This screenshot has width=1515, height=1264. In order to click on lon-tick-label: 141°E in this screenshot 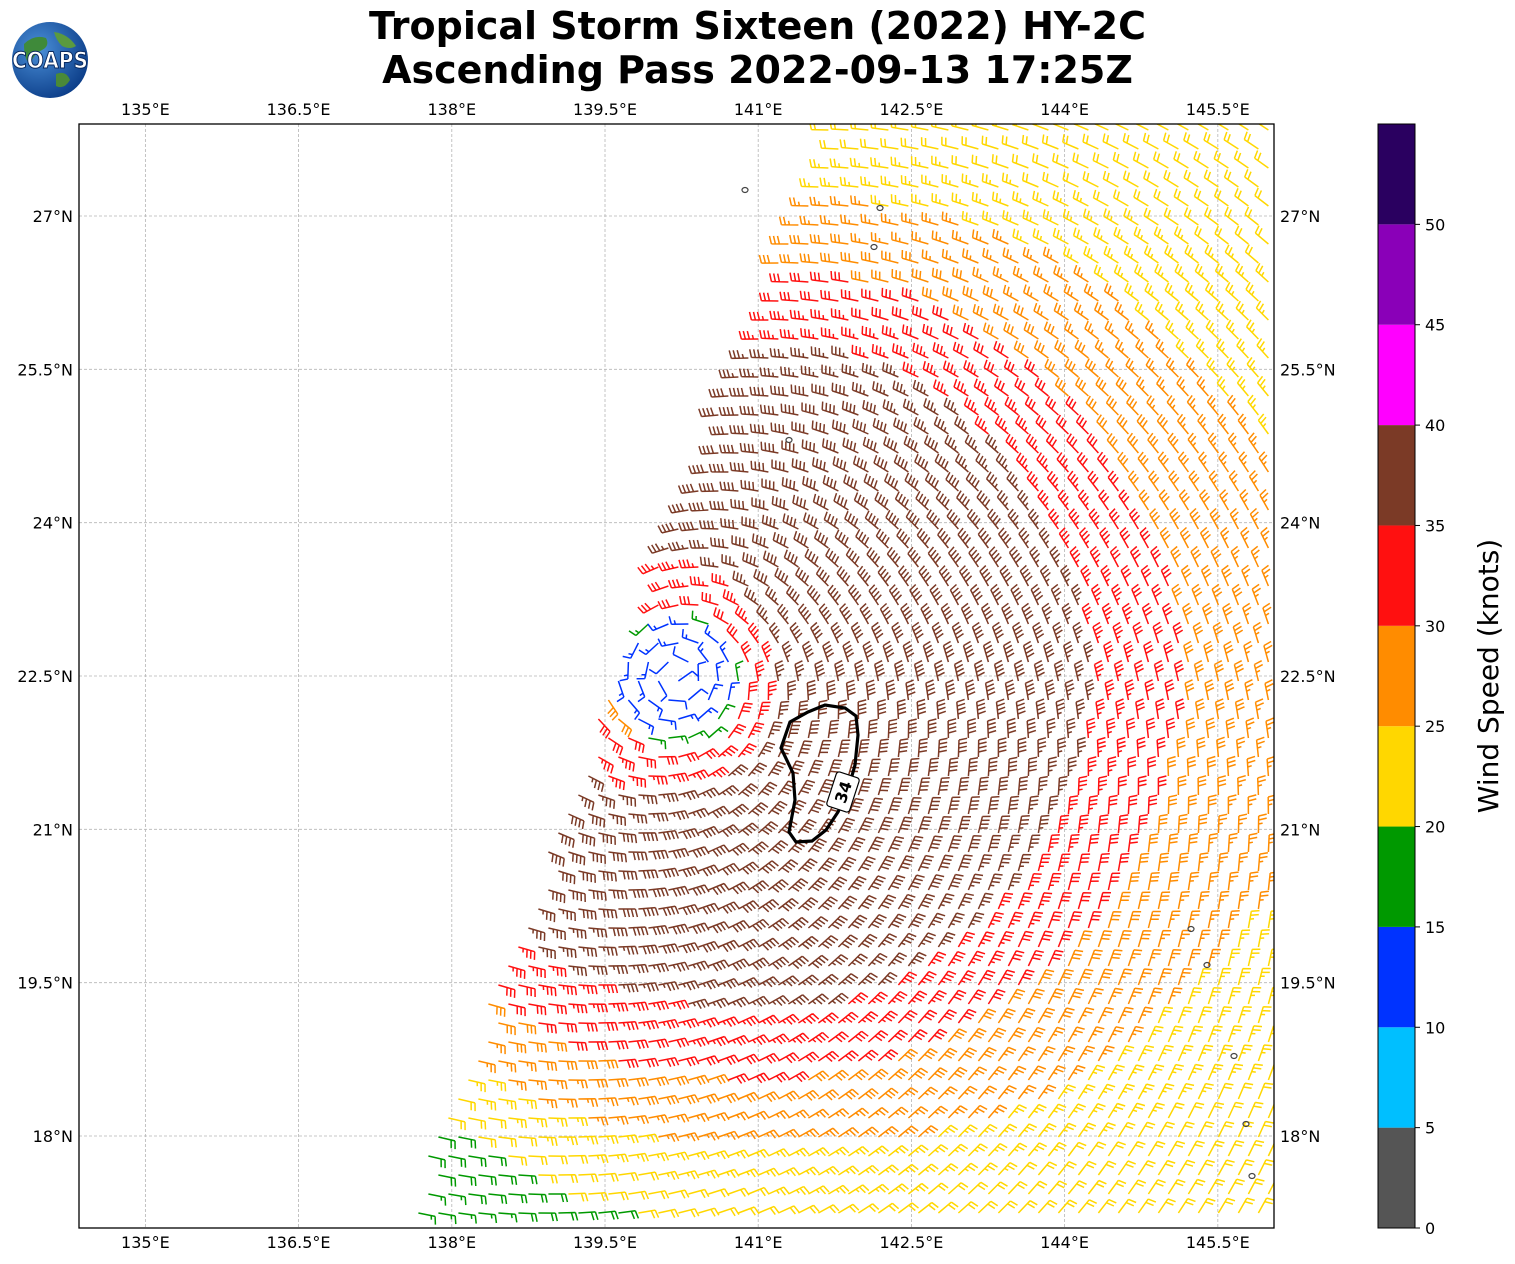, I will do `click(758, 1242)`.